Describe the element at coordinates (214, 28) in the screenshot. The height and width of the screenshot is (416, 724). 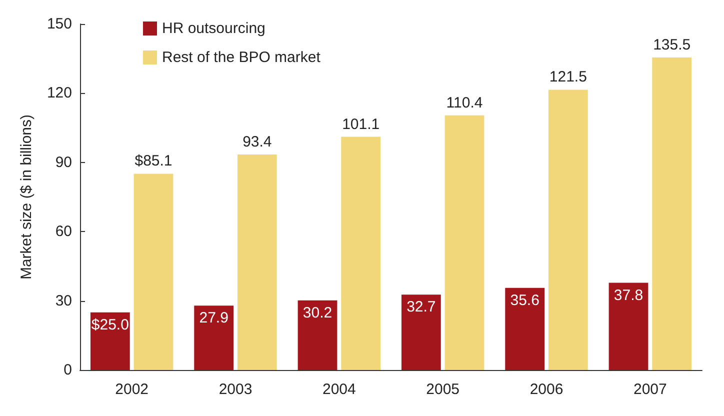
I see `legend-label: HR outsourcing` at that location.